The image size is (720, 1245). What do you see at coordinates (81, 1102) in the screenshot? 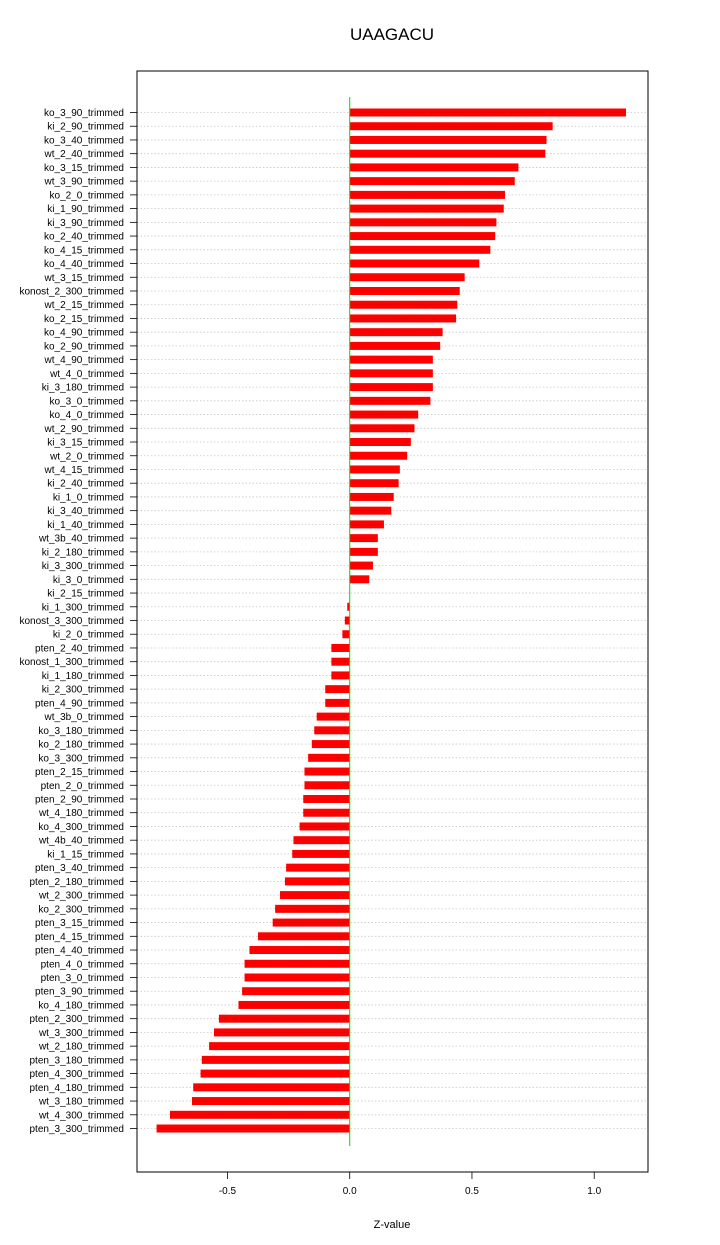
I see `category-label: wt_3_180_trimmed` at bounding box center [81, 1102].